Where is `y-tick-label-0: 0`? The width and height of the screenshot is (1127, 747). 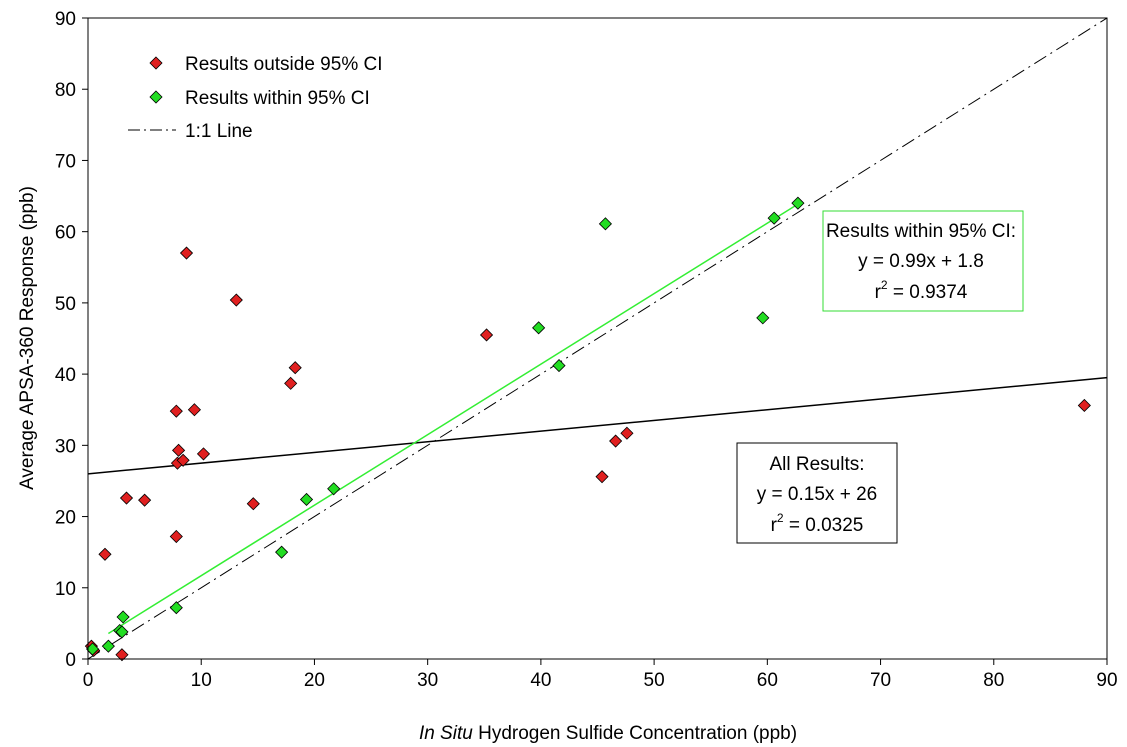 y-tick-label-0: 0 is located at coordinates (70, 660).